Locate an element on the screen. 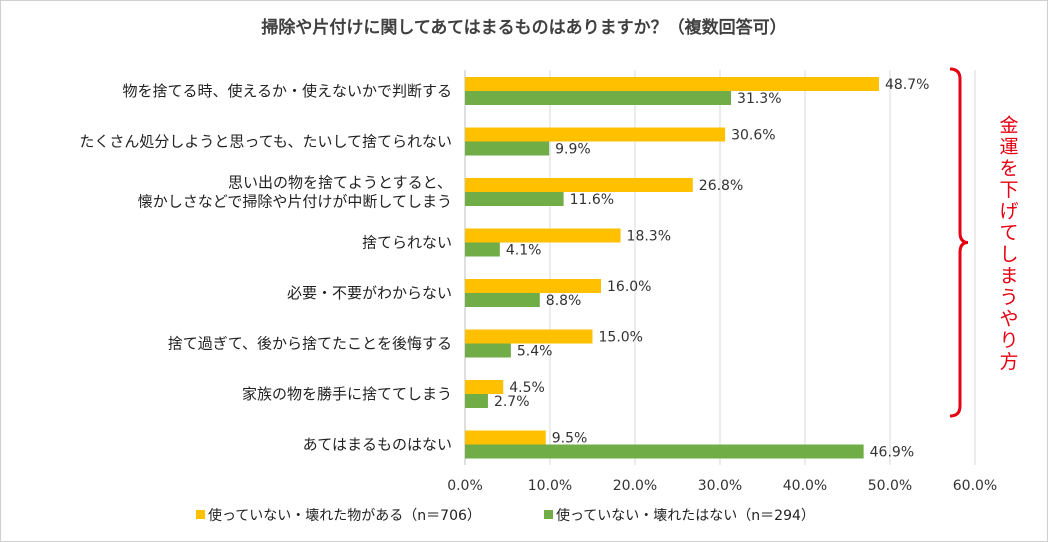 The height and width of the screenshot is (542, 1048). data-label: 16.0% is located at coordinates (629, 287).